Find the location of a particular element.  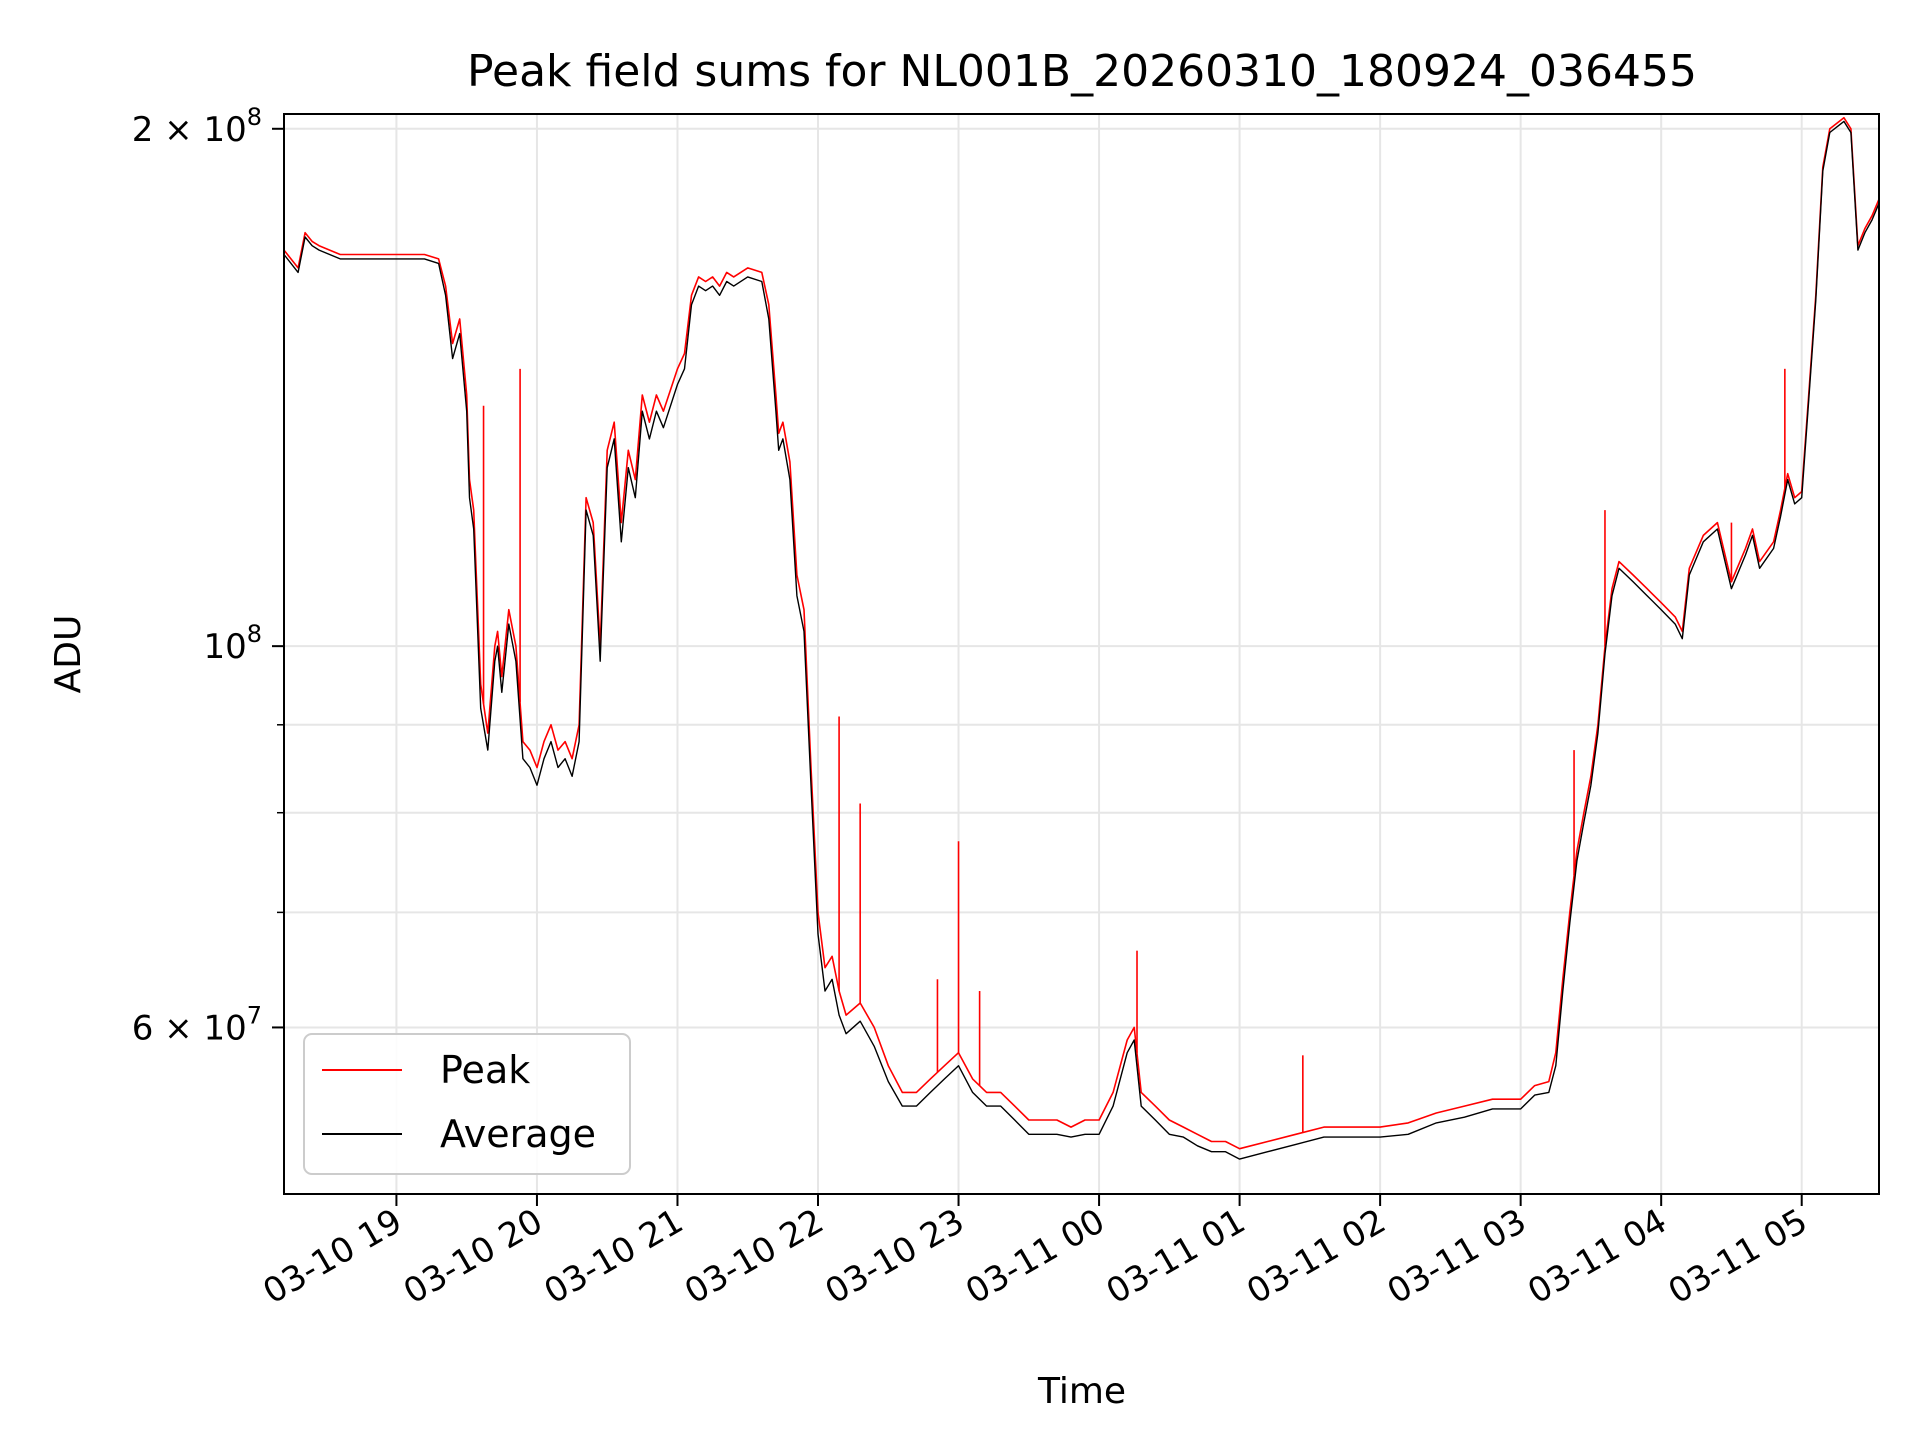

y-tick-label-base: 2 × 10 is located at coordinates (189, 130).